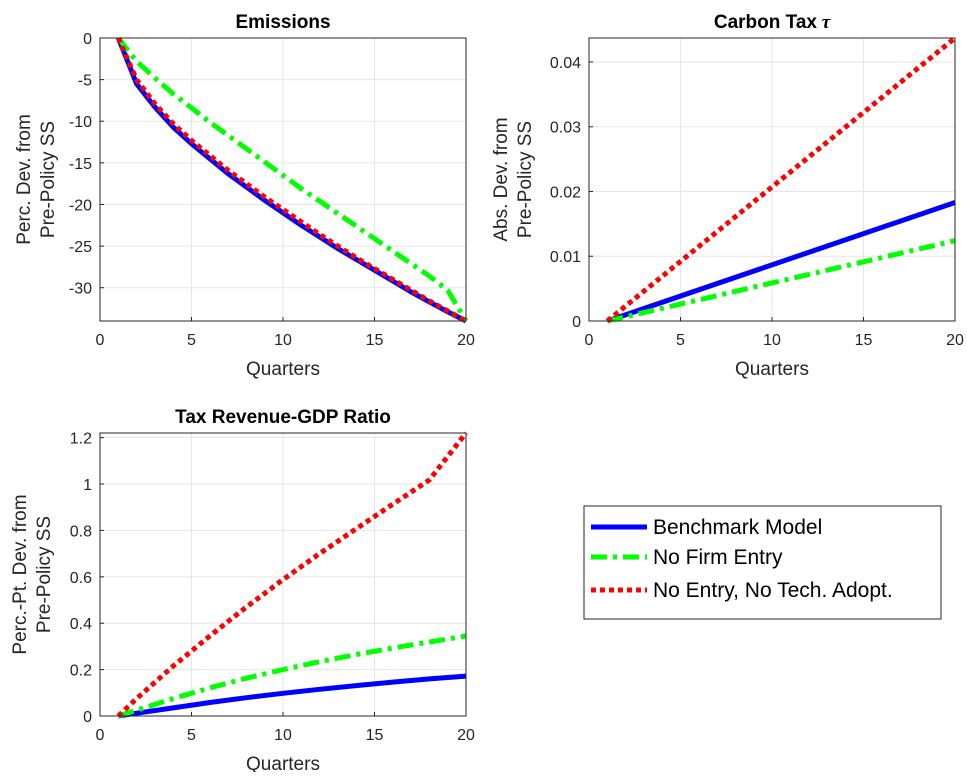 The width and height of the screenshot is (967, 777). What do you see at coordinates (80, 164) in the screenshot?
I see `emissions-ytick-label: -15` at bounding box center [80, 164].